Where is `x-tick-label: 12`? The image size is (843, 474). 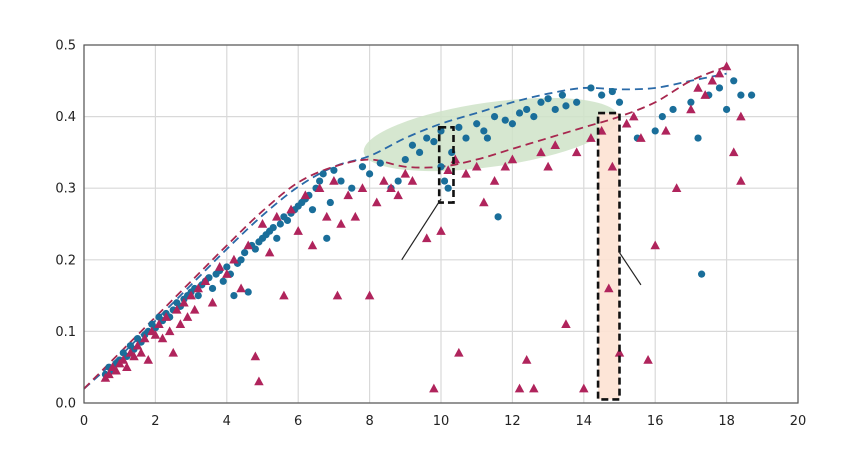
x-tick-label: 12 is located at coordinates (512, 421).